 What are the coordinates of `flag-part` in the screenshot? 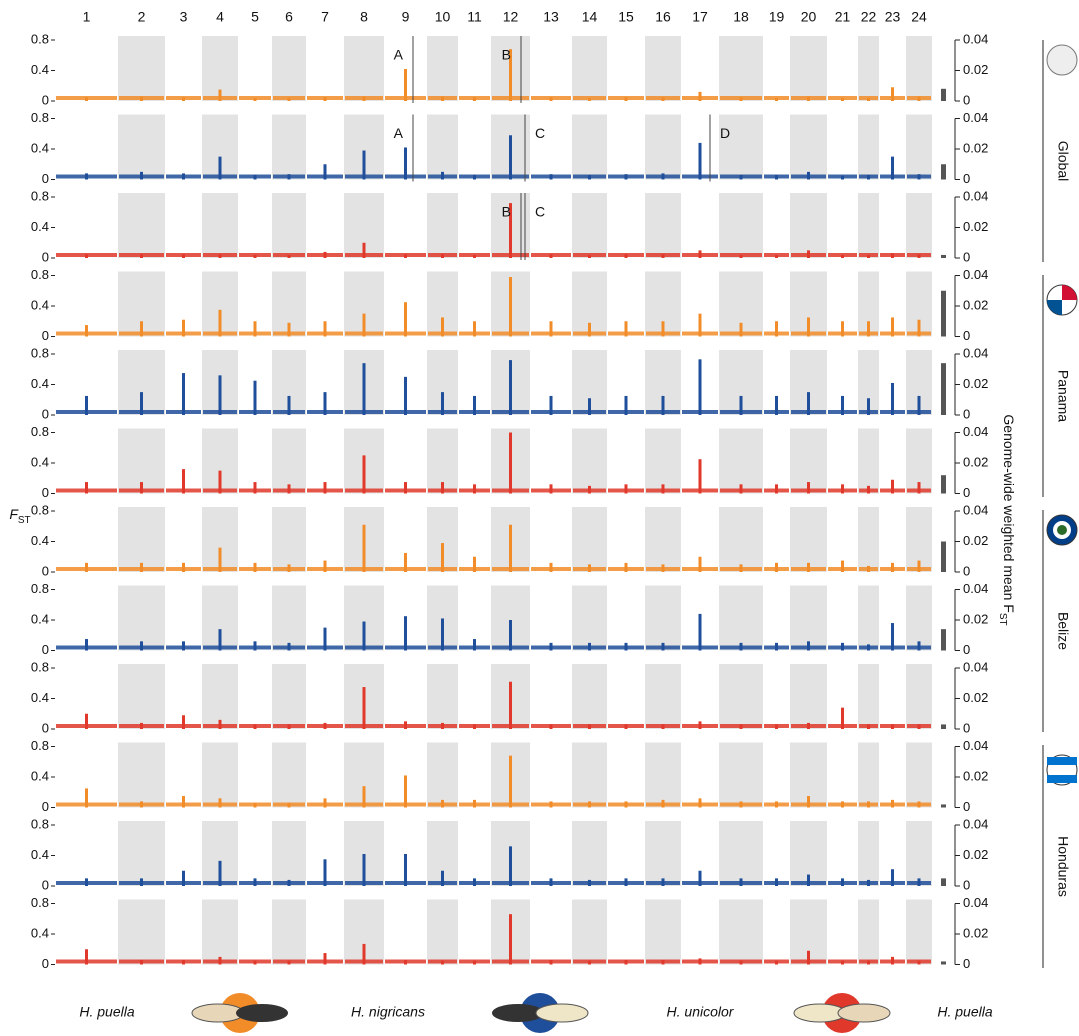 It's located at (1054, 307).